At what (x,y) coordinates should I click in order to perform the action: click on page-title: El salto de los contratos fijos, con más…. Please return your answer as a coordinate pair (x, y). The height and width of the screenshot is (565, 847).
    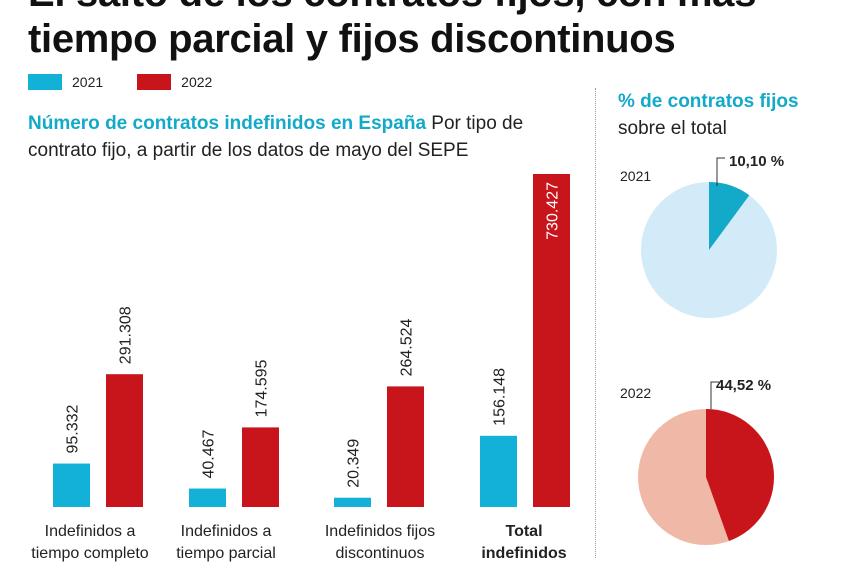
    Looking at the image, I should click on (428, 31).